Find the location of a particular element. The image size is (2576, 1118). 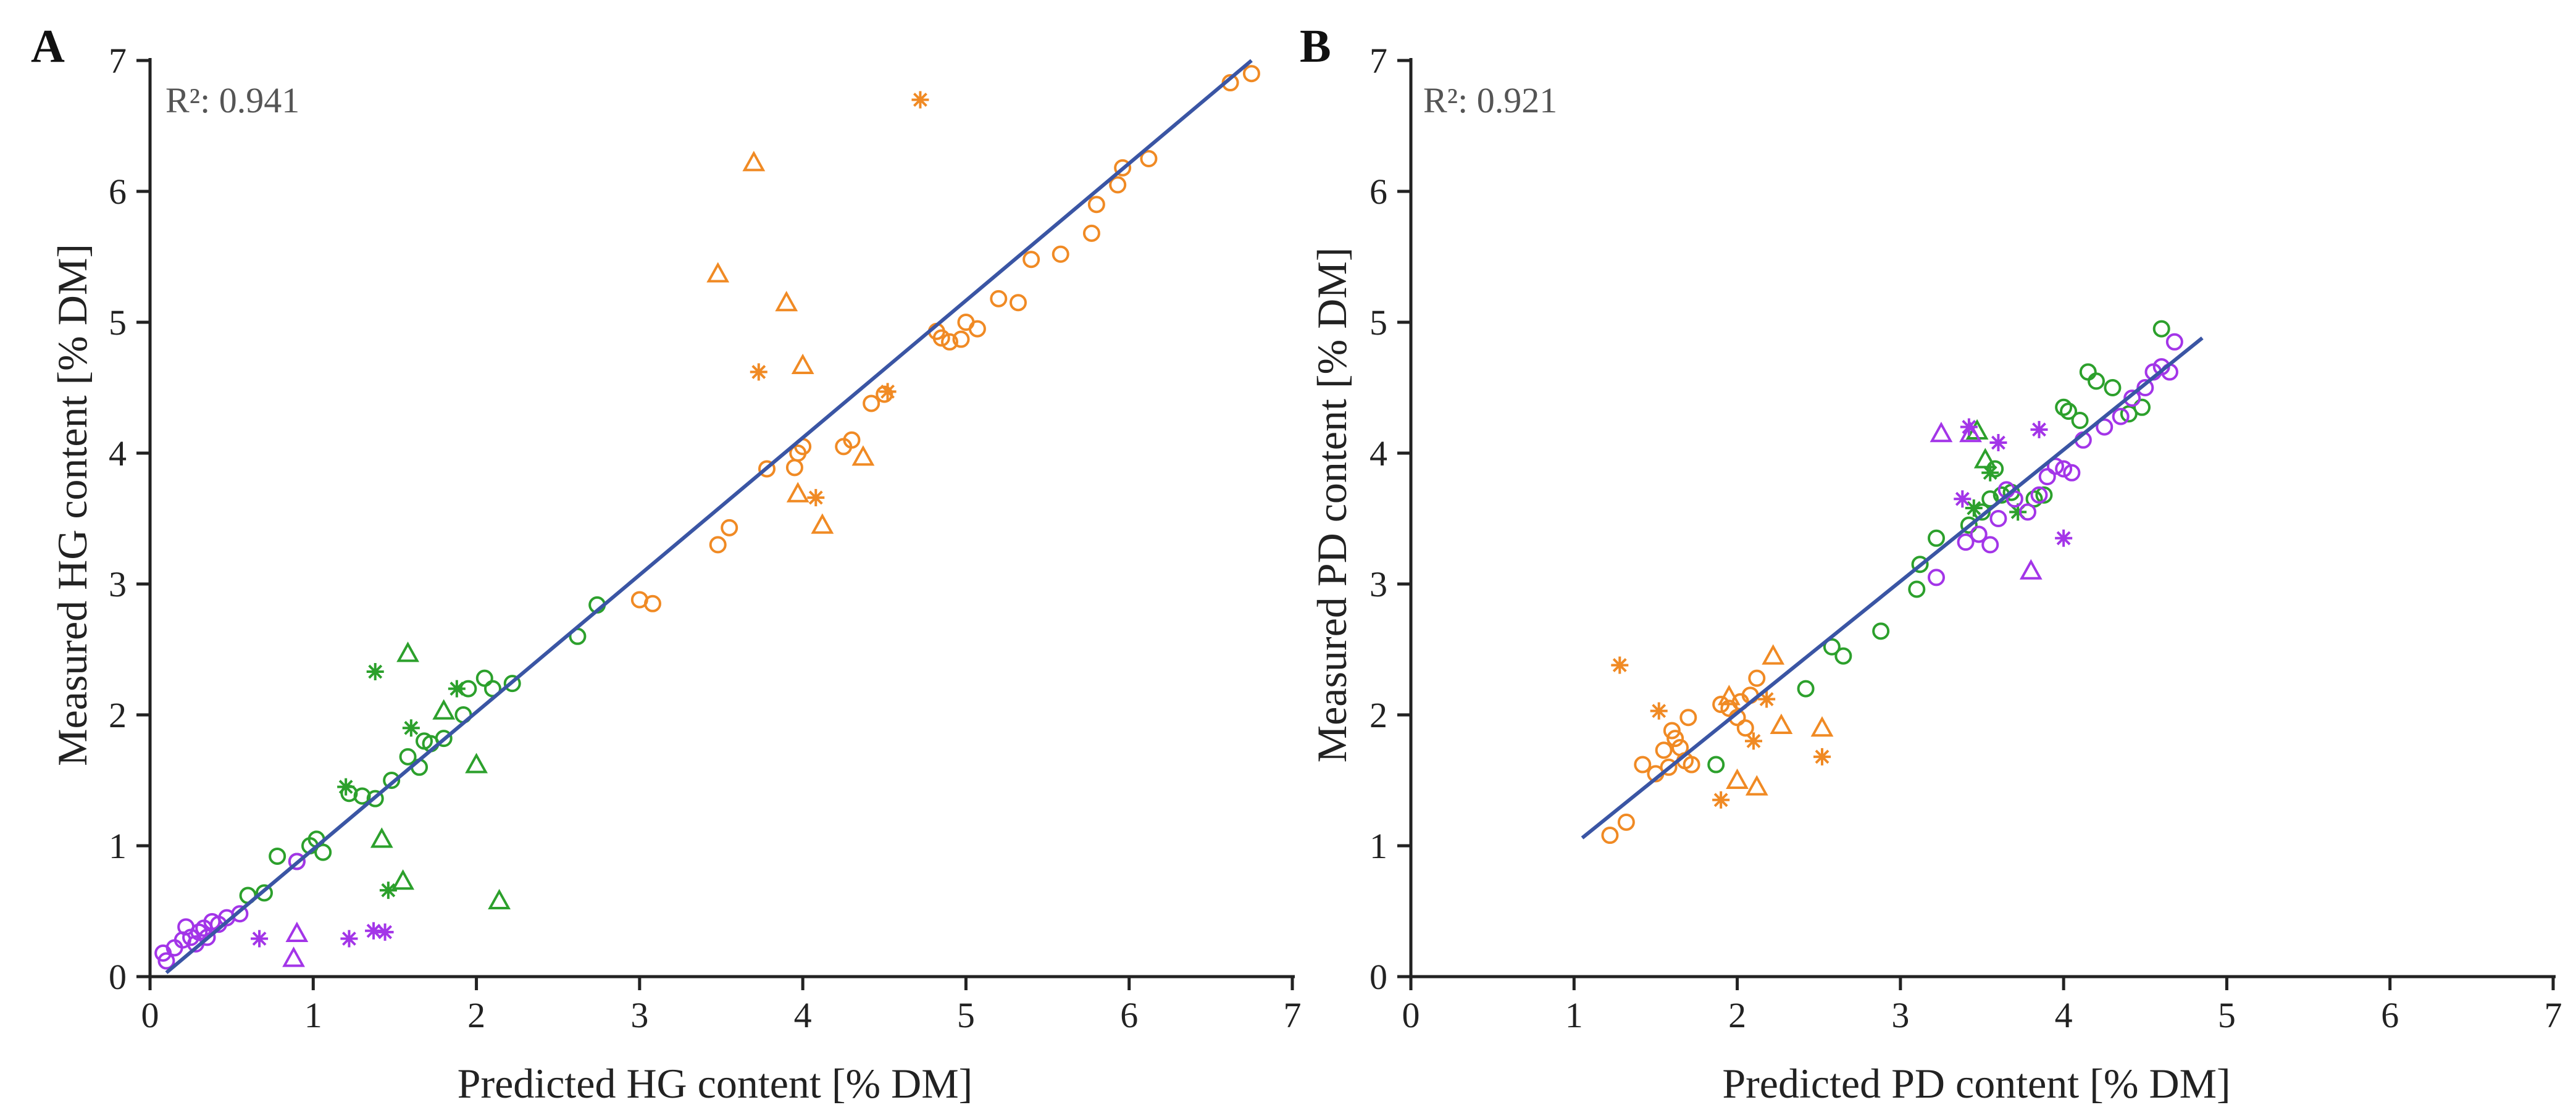

panel-a-y-tick-label: 5 is located at coordinates (118, 323).